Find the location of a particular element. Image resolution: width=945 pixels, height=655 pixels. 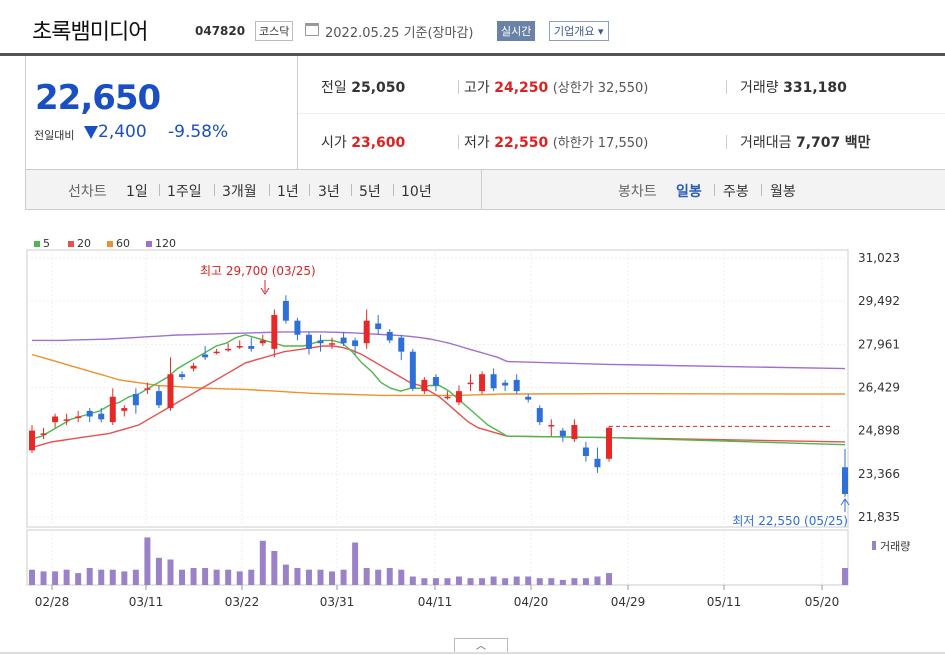

legend-label: 120 is located at coordinates (165, 243).